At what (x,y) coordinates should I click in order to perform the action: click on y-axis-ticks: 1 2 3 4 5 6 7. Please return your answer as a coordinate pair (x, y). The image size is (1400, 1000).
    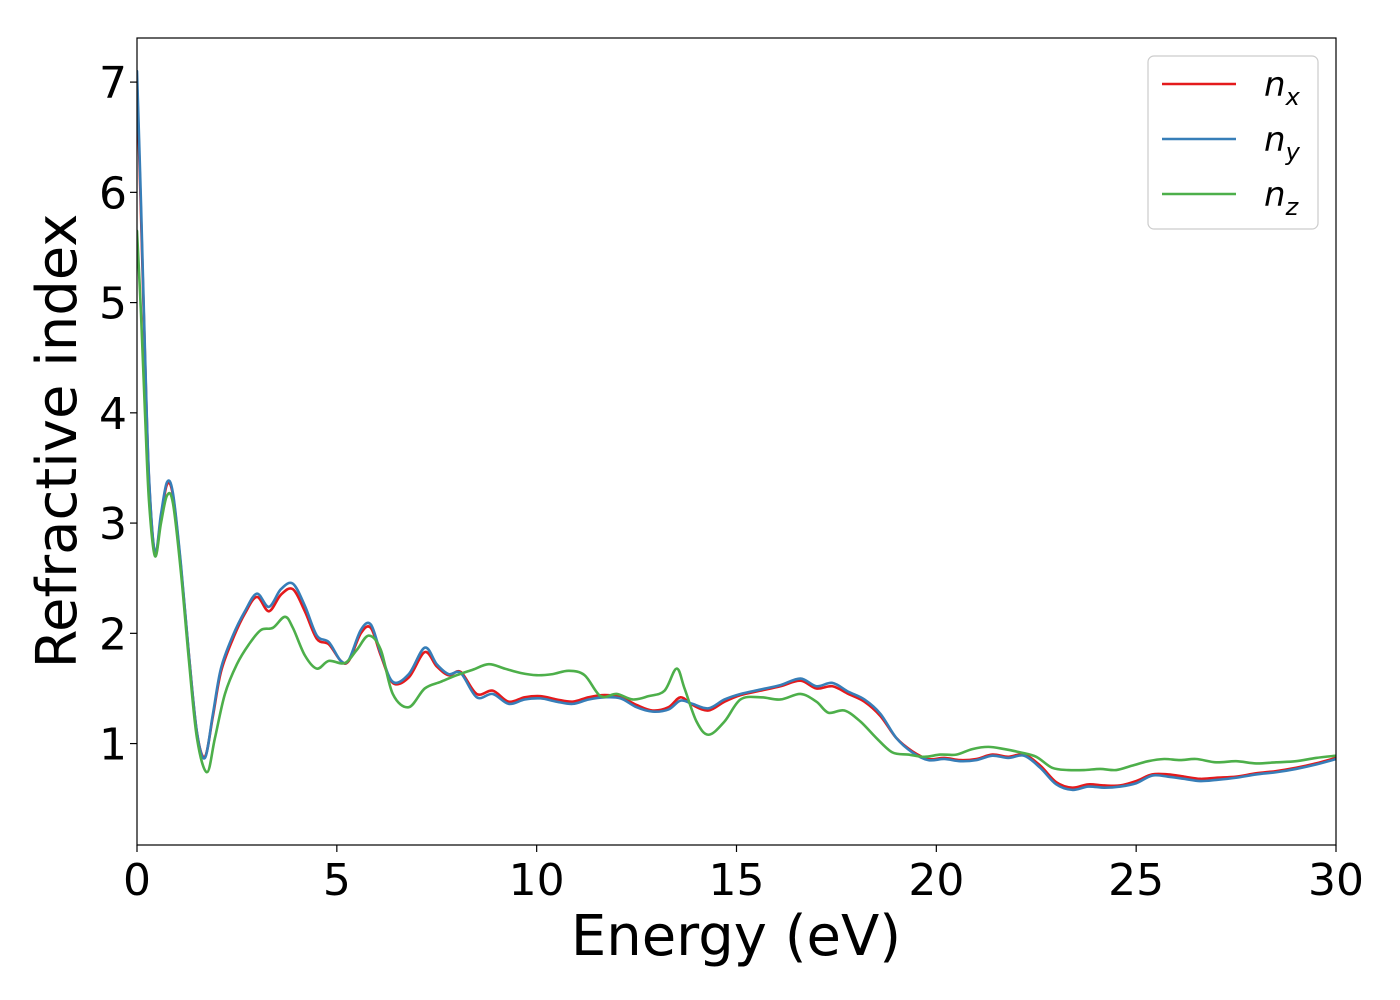
    Looking at the image, I should click on (118, 414).